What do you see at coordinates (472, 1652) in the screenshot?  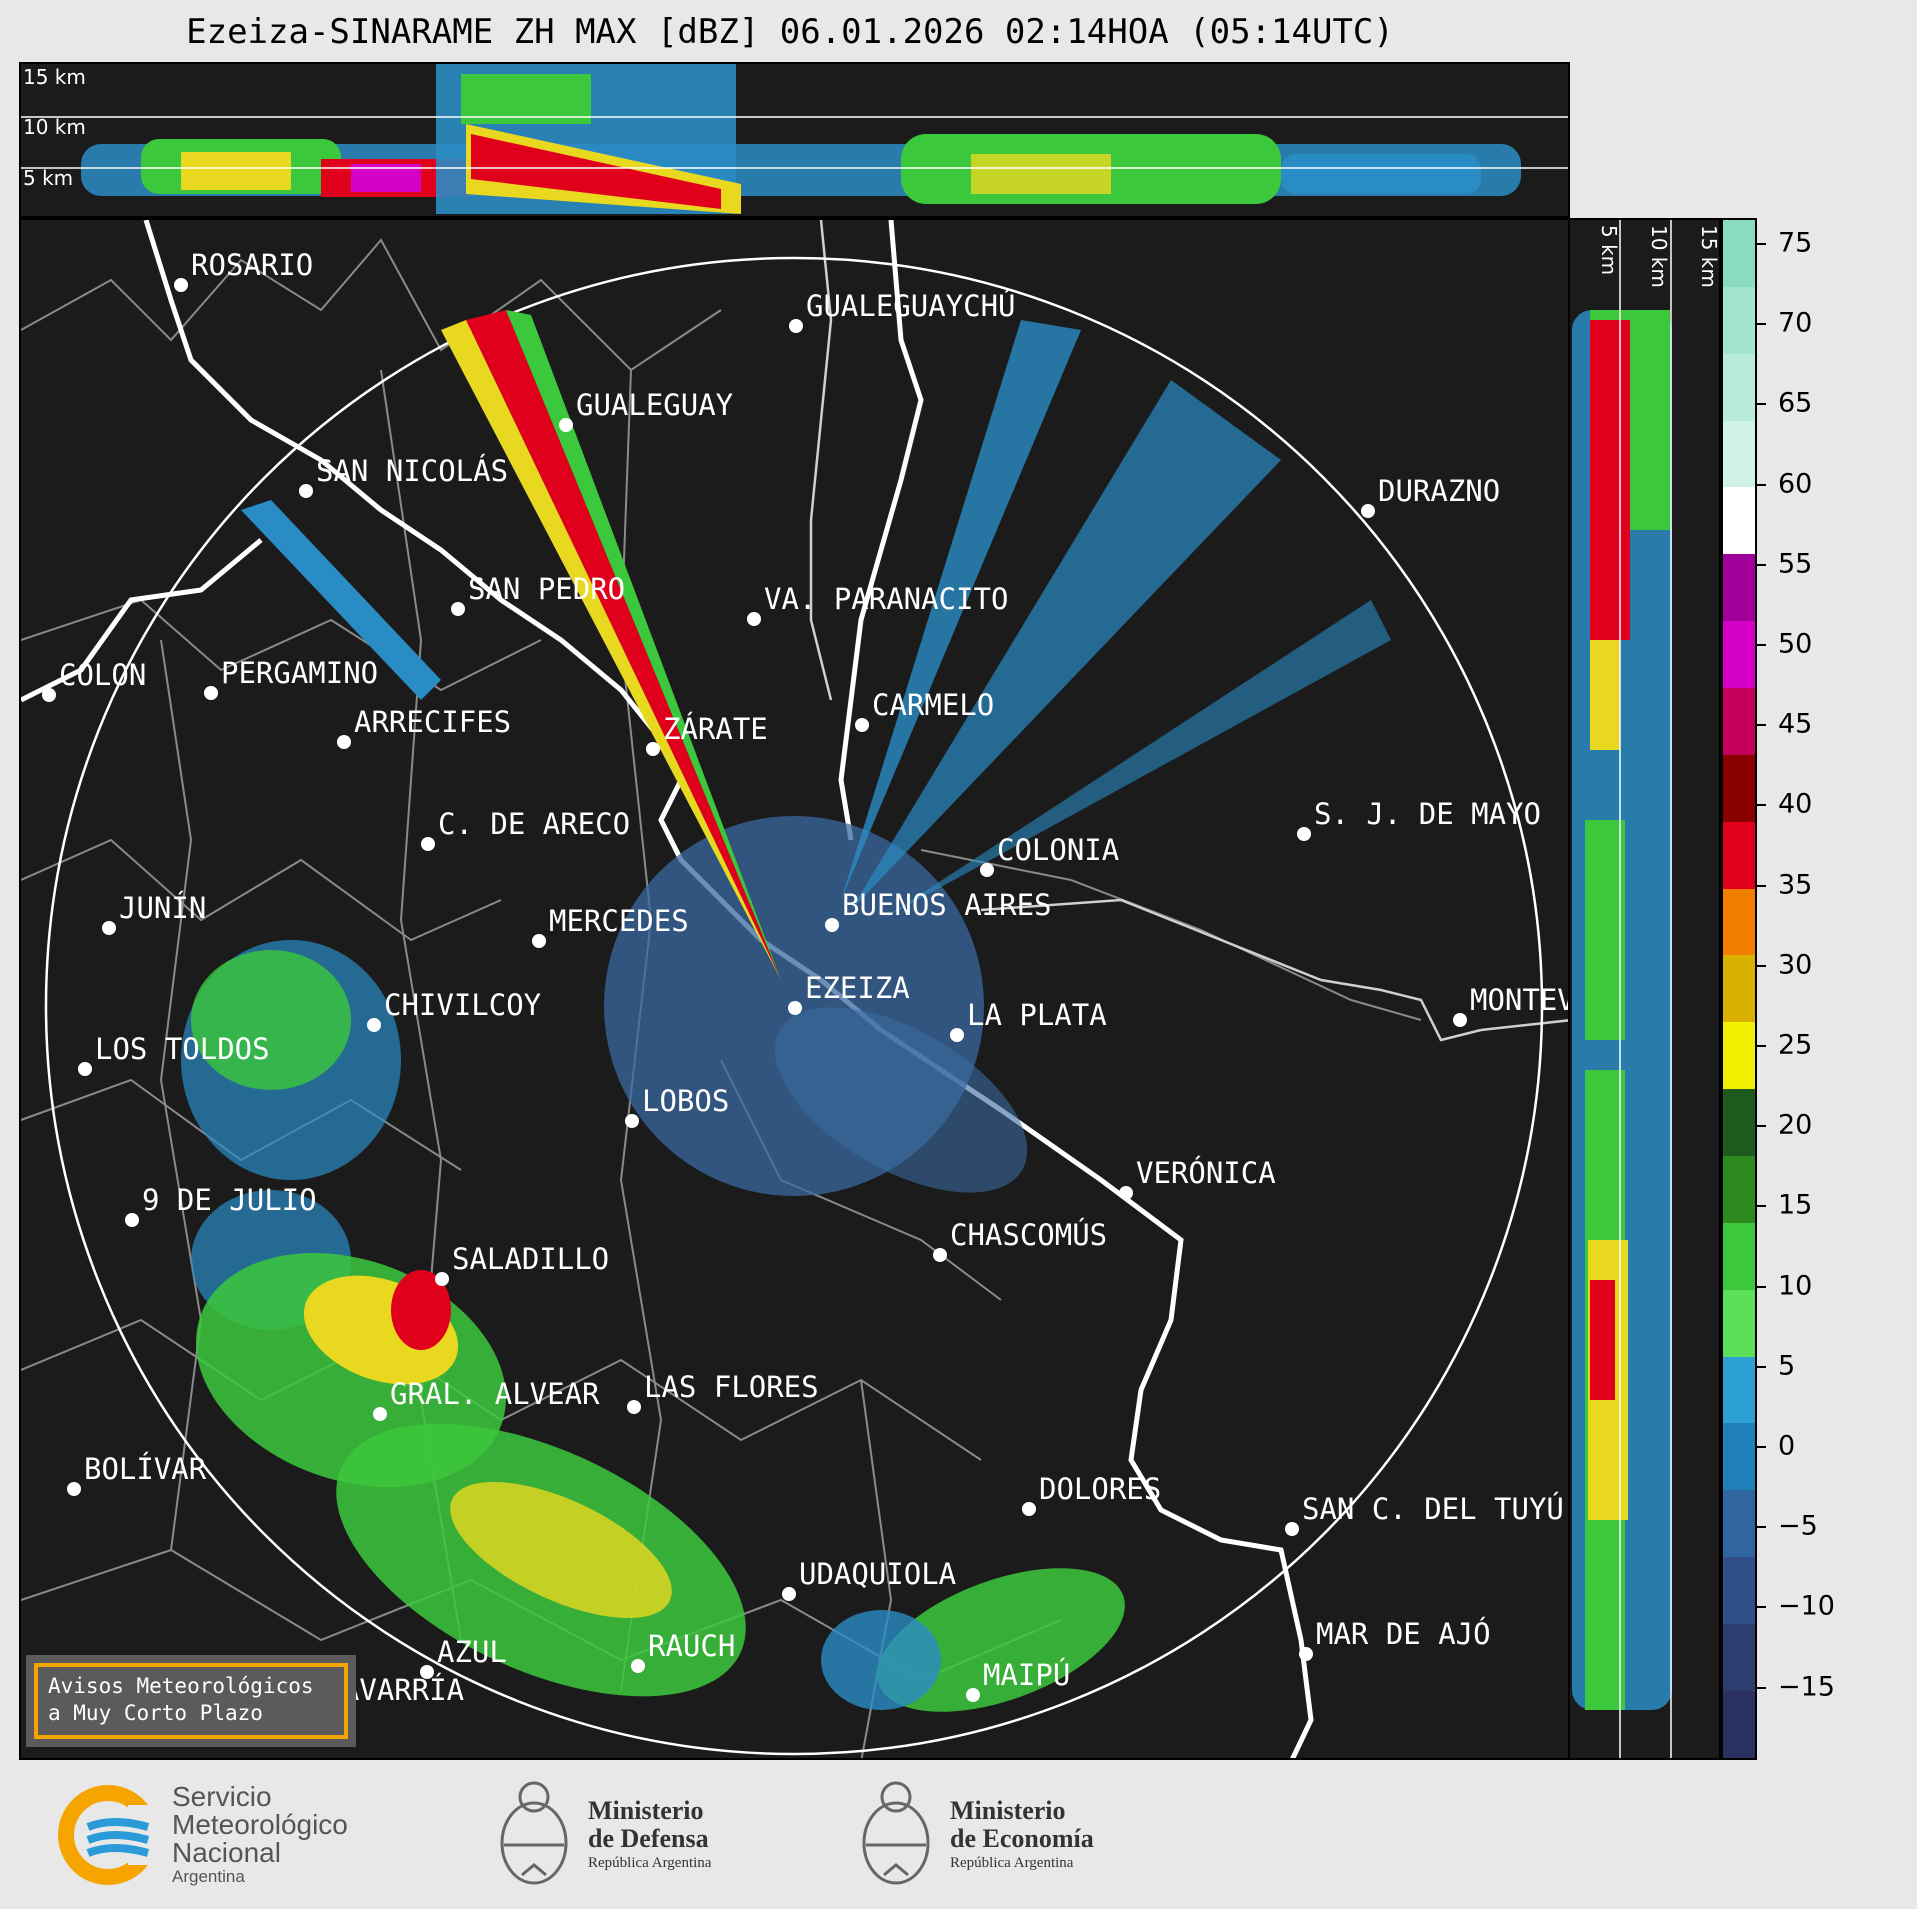 I see `city-label: AZUL` at bounding box center [472, 1652].